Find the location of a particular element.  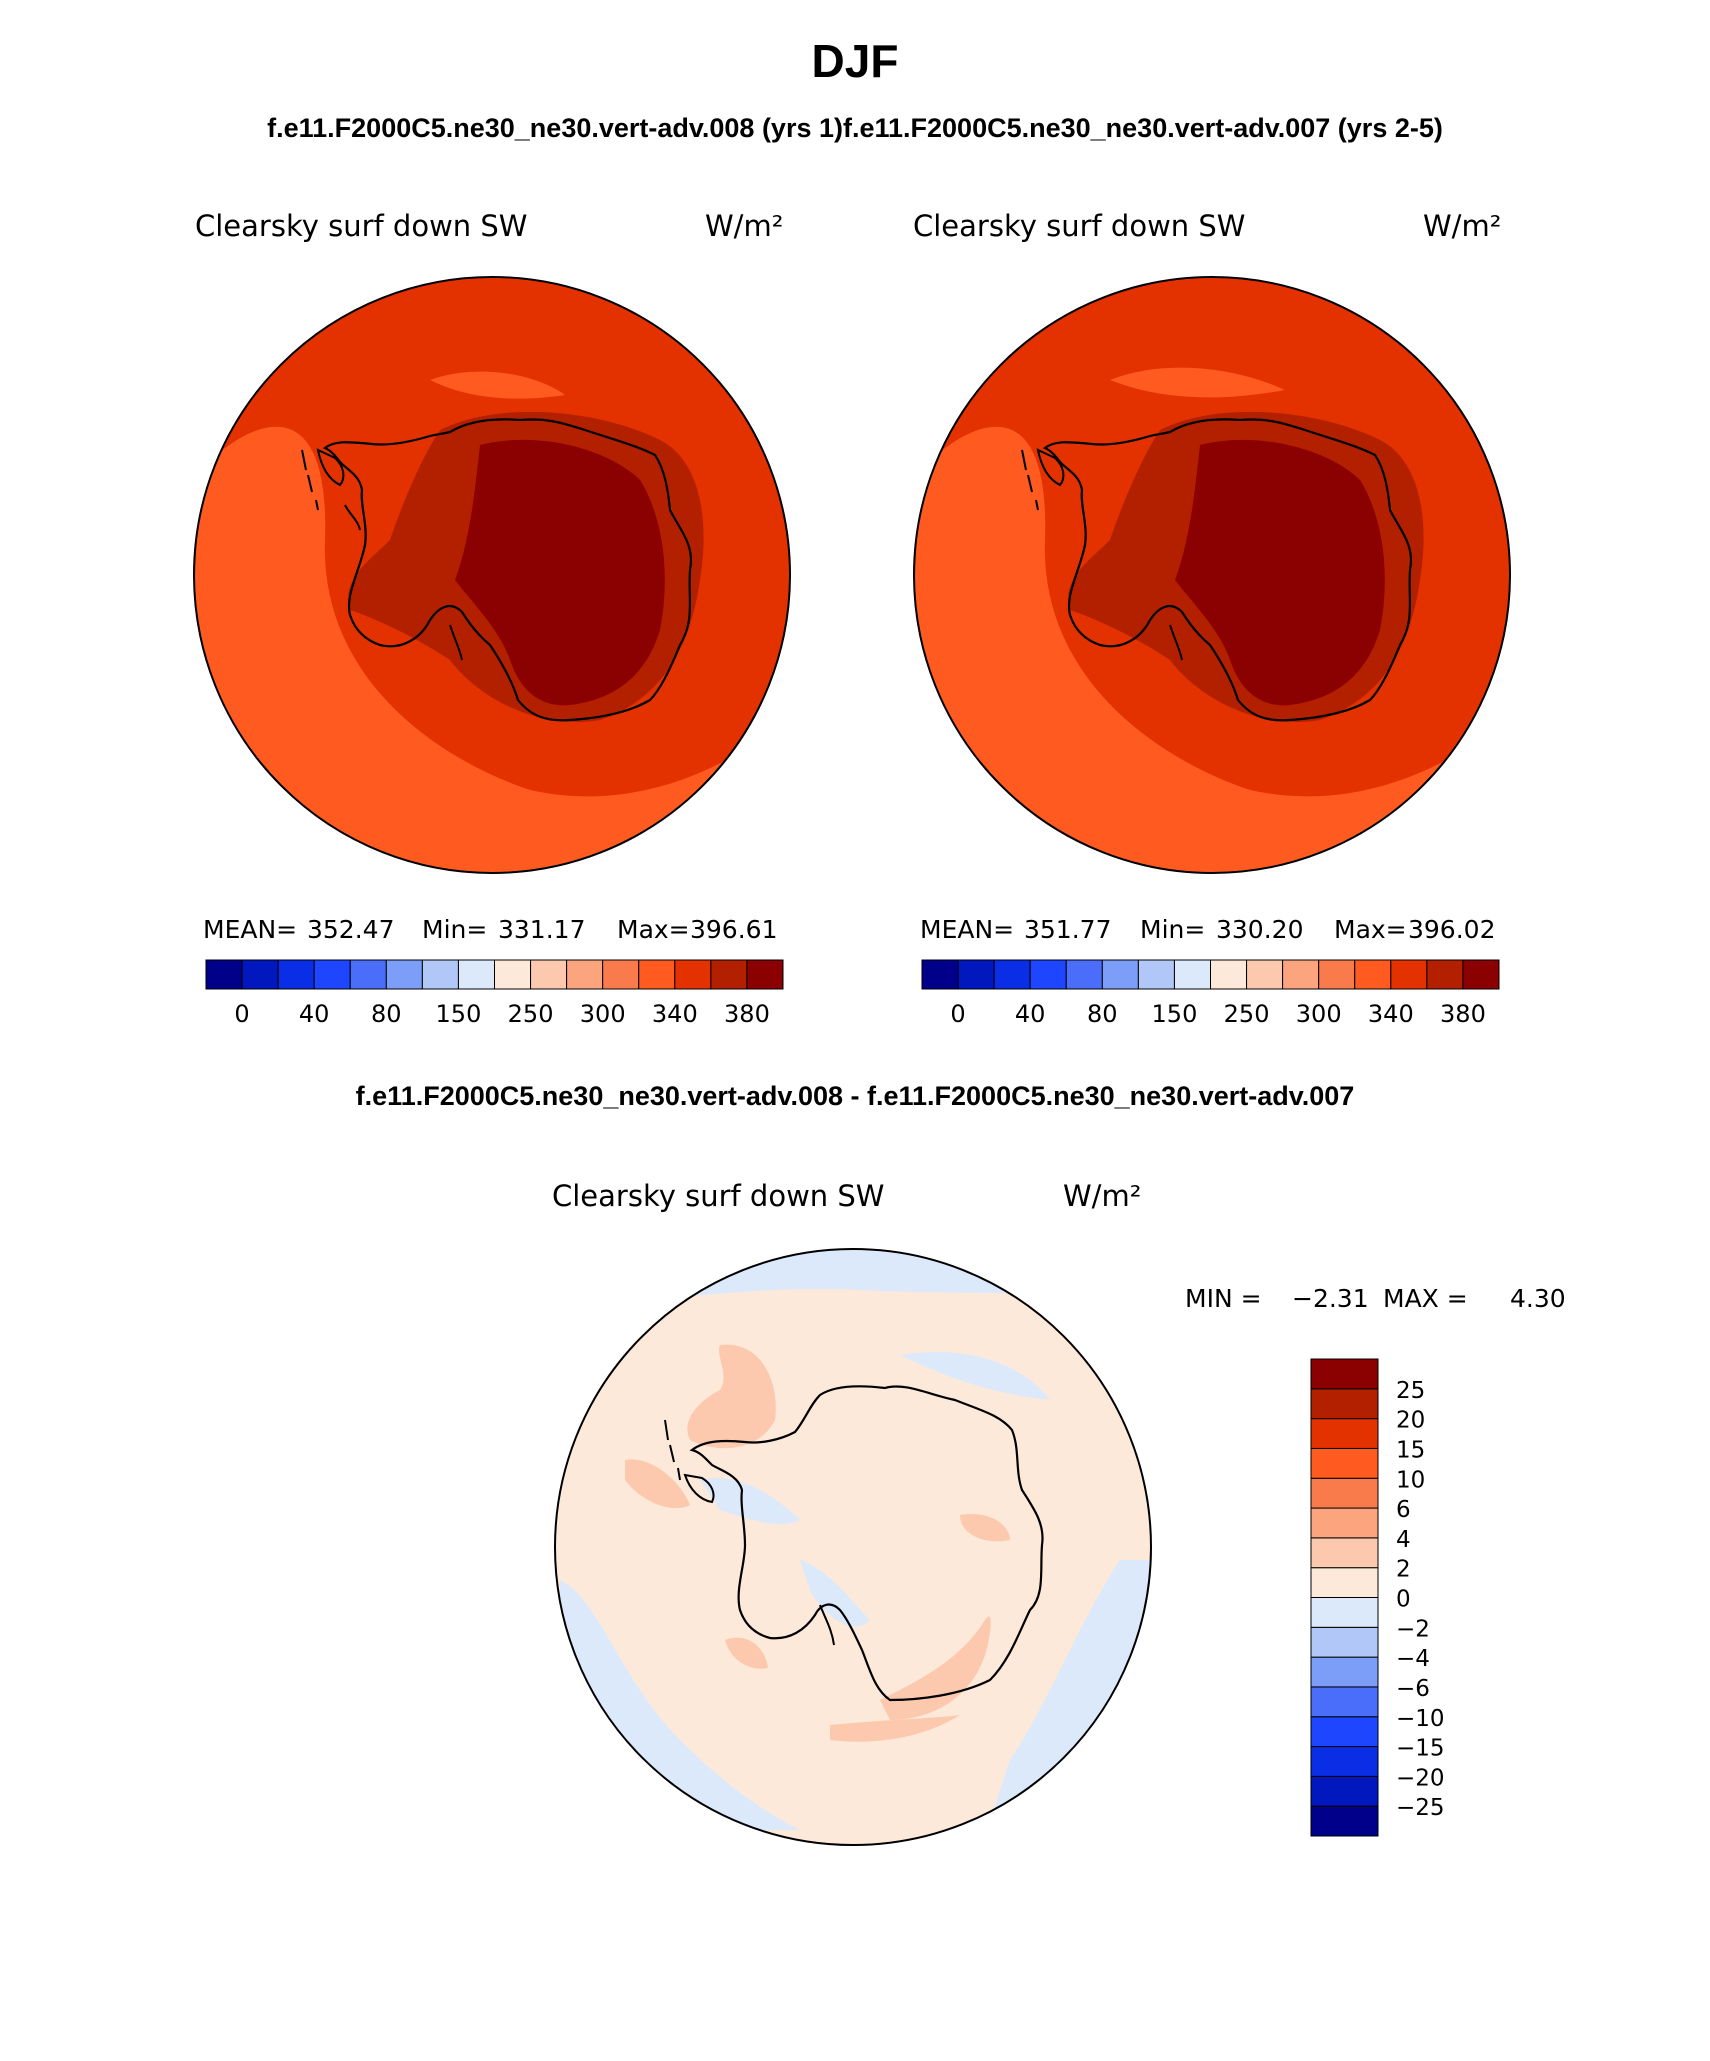

panel1-units: W/m² is located at coordinates (744, 226).